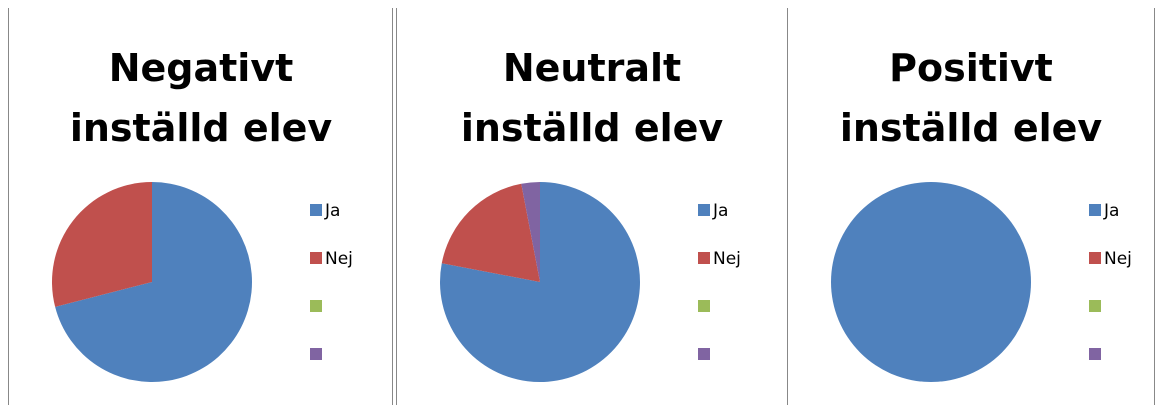 This screenshot has height=405, width=1162. I want to click on chart-title: Positivt inställd elev, so click(971, 98).